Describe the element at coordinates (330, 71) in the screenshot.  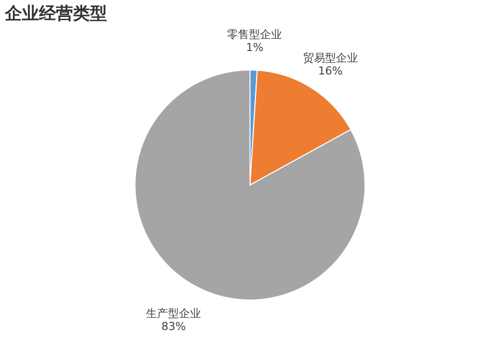
I see `data-label: 16%` at that location.